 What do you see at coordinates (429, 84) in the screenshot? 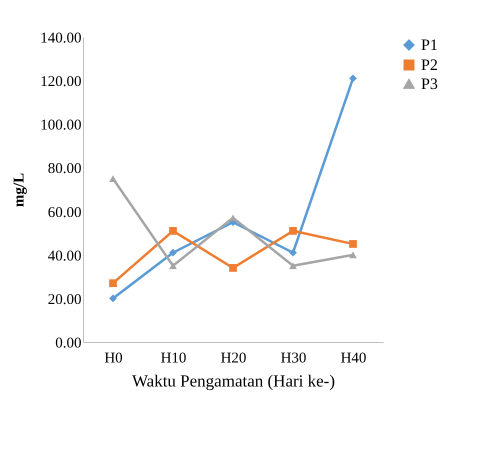
I see `legend-label: P3` at bounding box center [429, 84].